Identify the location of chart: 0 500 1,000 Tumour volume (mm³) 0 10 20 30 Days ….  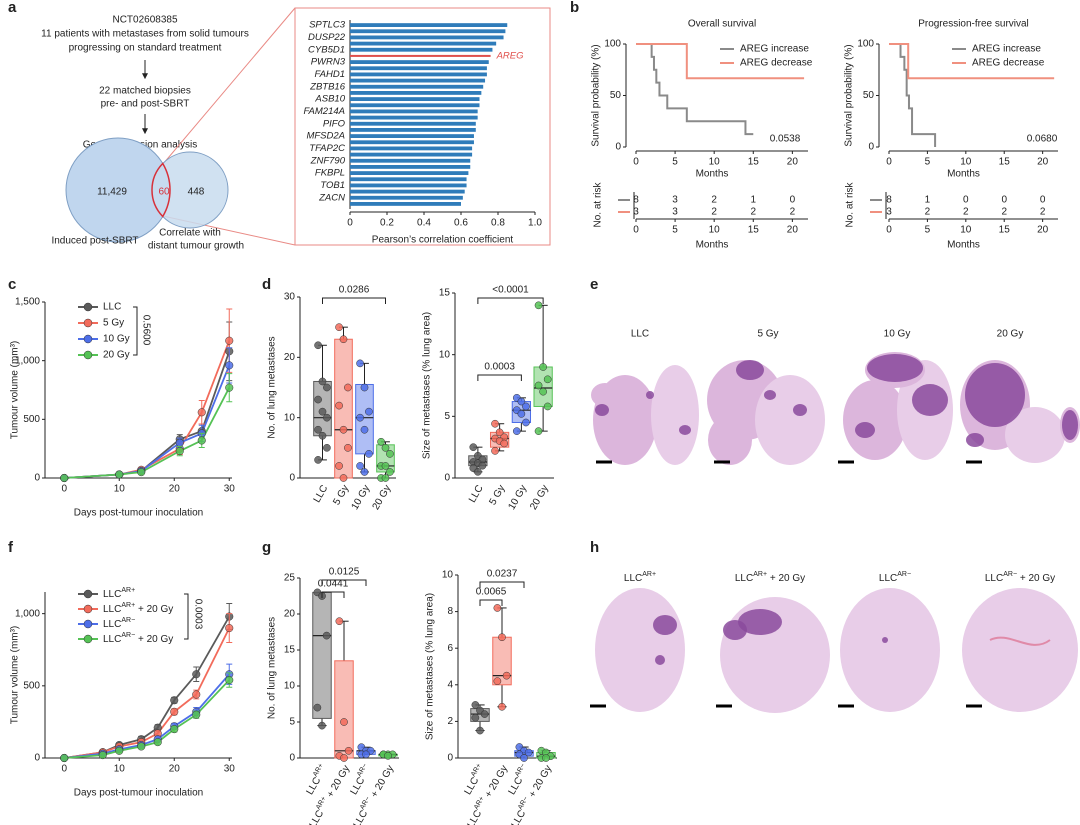
(123, 692).